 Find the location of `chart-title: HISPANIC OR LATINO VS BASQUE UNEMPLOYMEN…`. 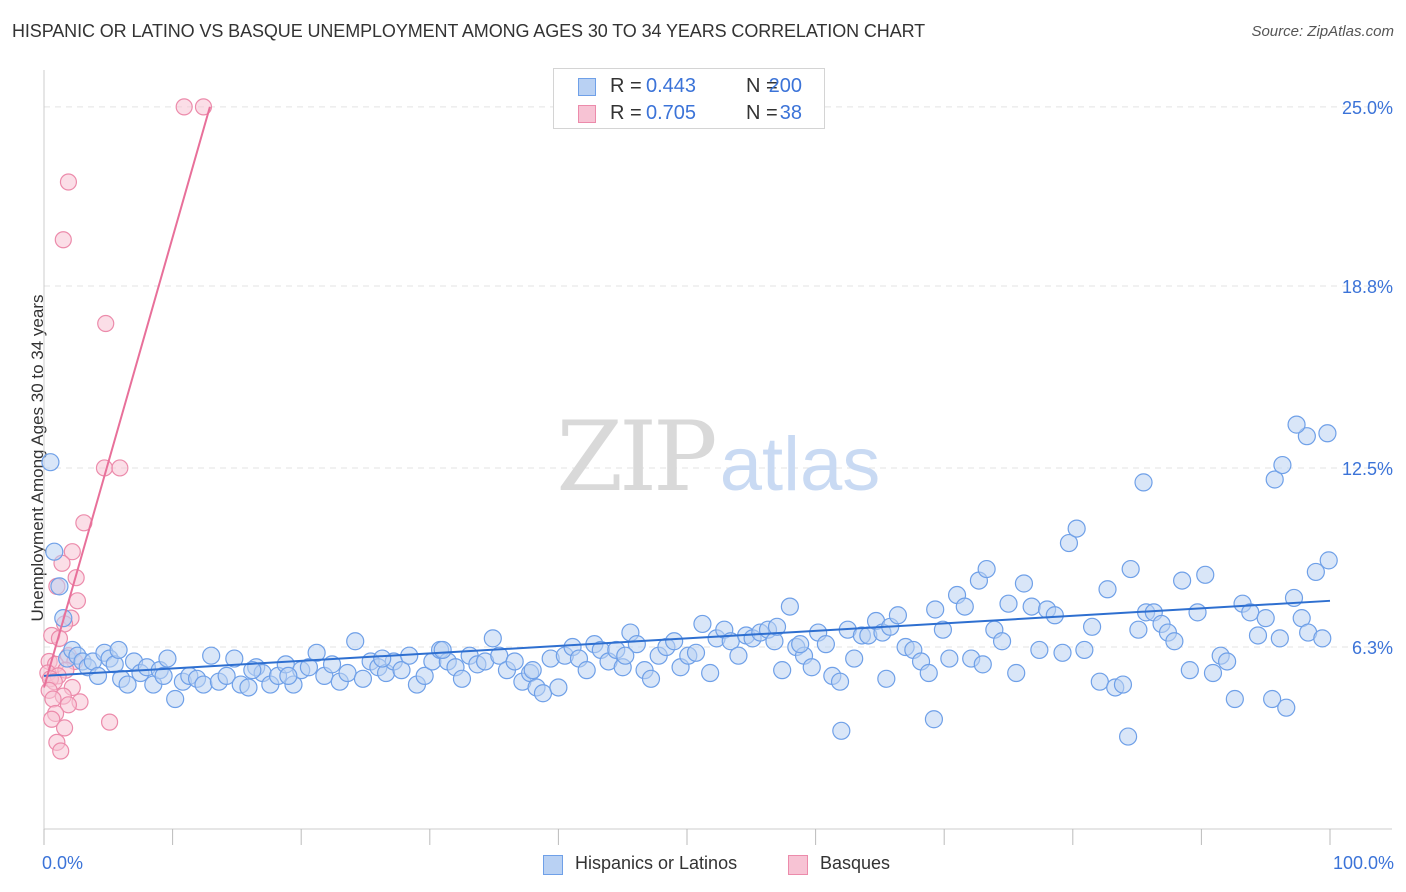

chart-title: HISPANIC OR LATINO VS BASQUE UNEMPLOYMEN… is located at coordinates (469, 31).